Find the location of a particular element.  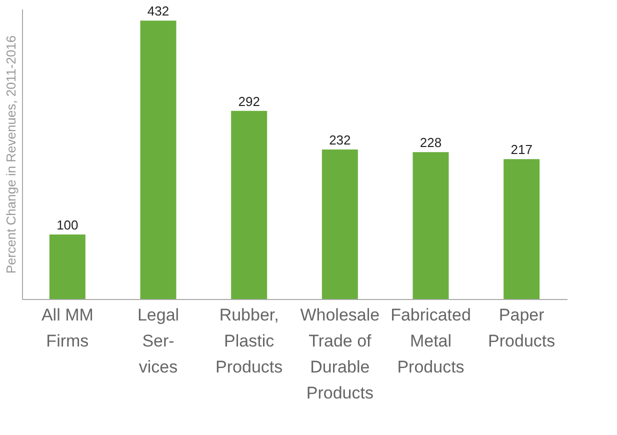

x-tick-label: Wholesale Trade of Durable Products is located at coordinates (340, 354).